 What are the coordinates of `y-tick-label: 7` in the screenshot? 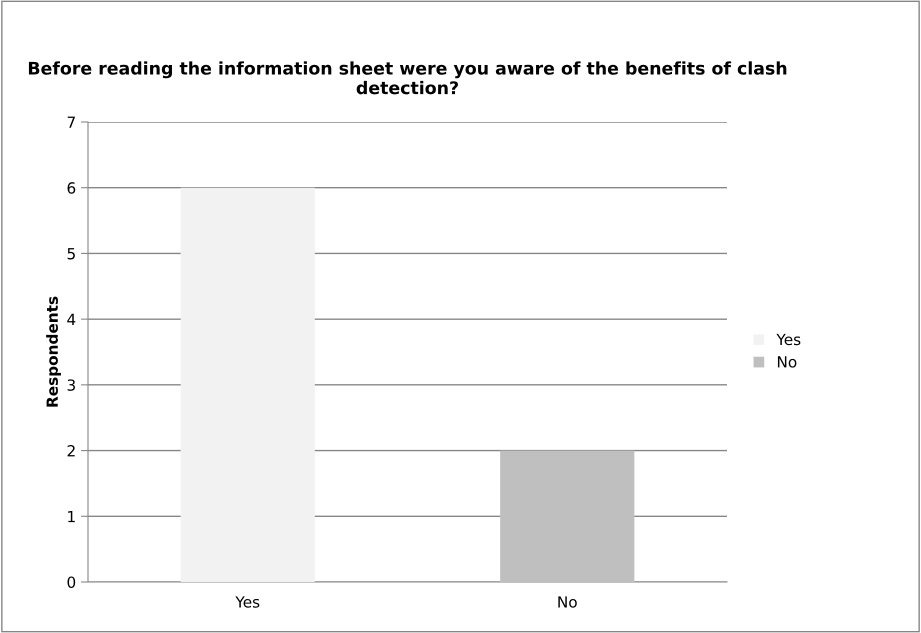 It's located at (71, 122).